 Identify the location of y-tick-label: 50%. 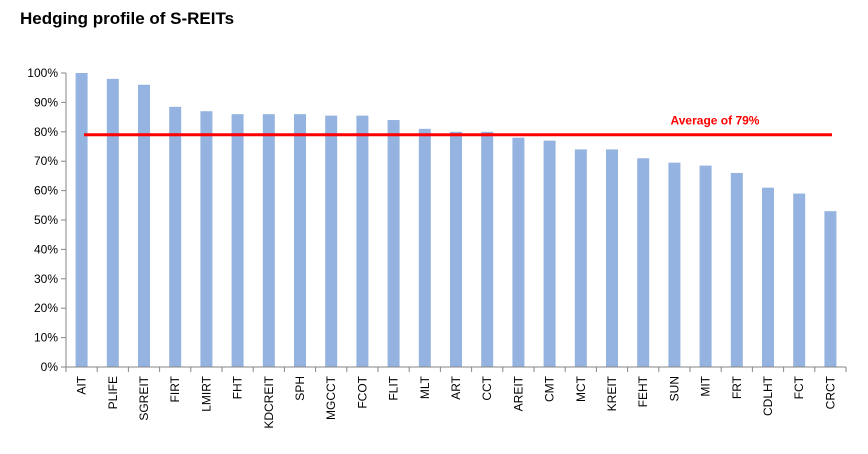
(46, 220).